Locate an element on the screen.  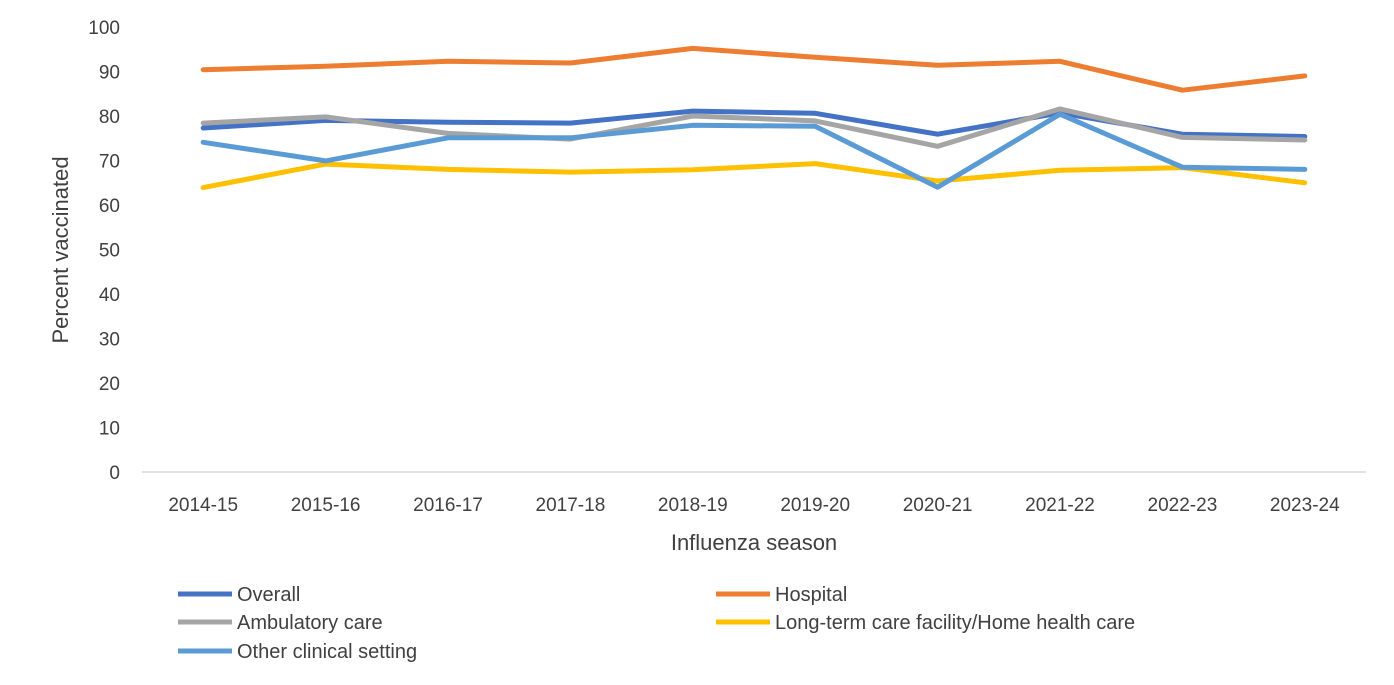
legend-label-long-term-care-facility-home-health-care: Long-term care facility/Home health care is located at coordinates (955, 623).